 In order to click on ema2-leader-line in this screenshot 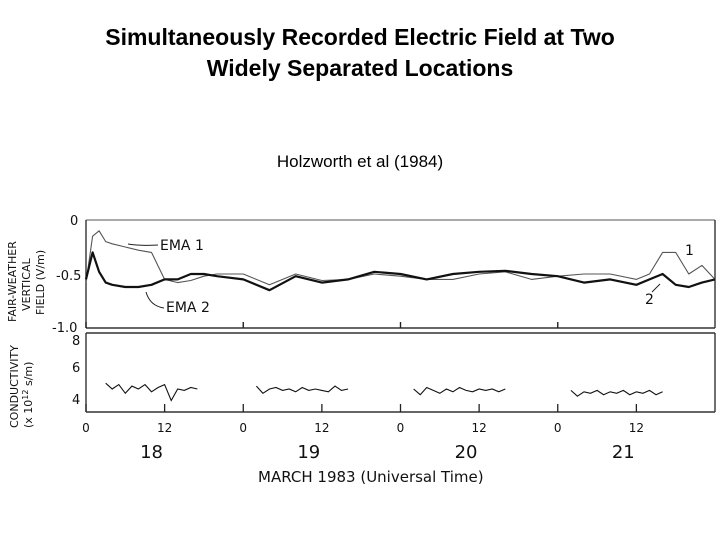, I will do `click(155, 300)`.